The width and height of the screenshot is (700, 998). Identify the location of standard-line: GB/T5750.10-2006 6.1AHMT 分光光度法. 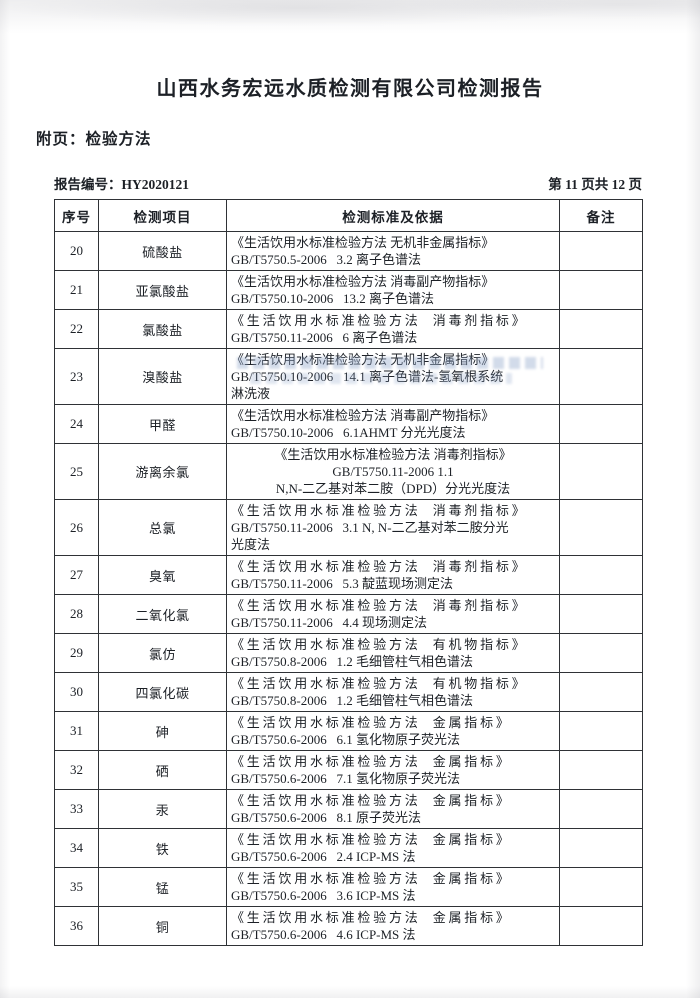
(348, 432).